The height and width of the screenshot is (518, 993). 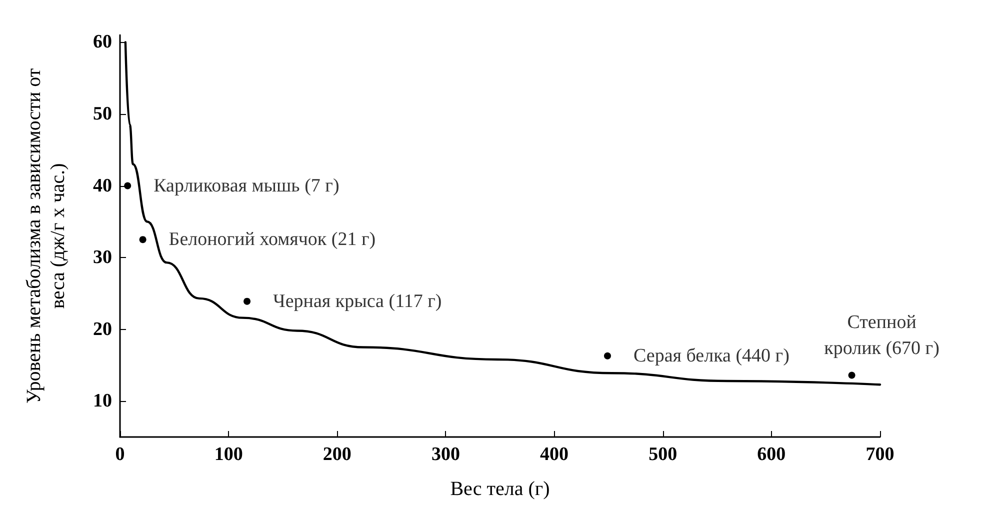 What do you see at coordinates (880, 454) in the screenshot?
I see `x-tick-label: 700` at bounding box center [880, 454].